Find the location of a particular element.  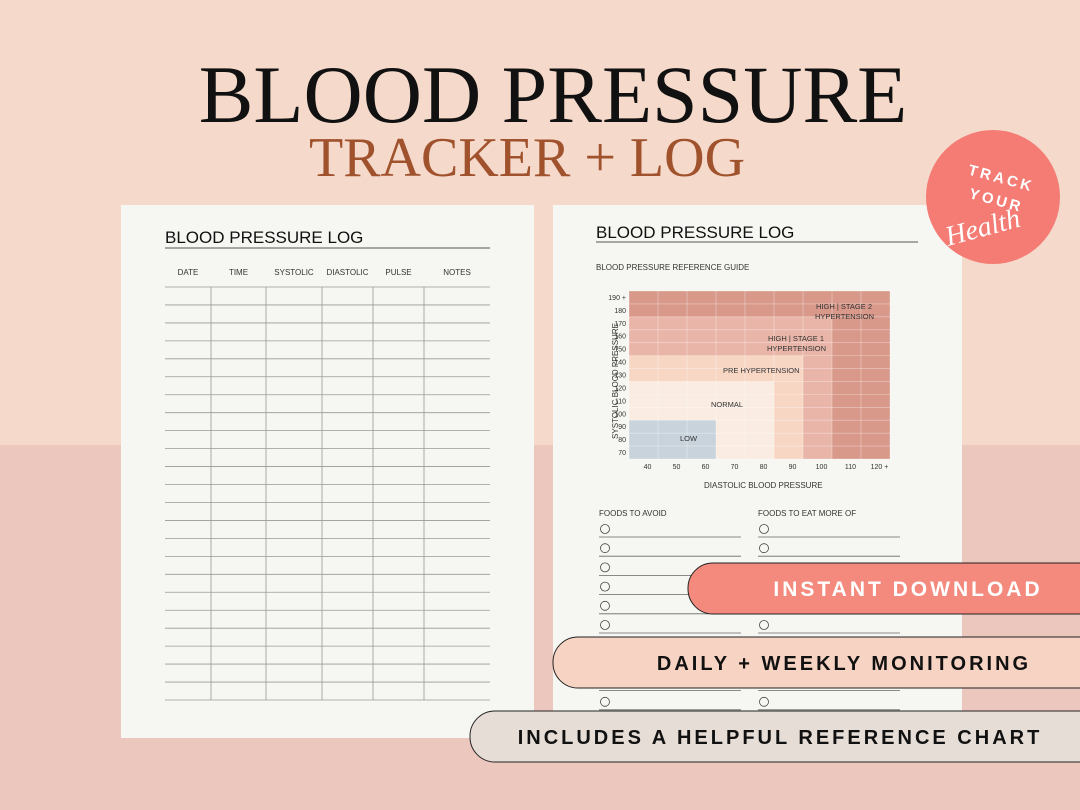

column-header: DIASTOLIC is located at coordinates (347, 272).